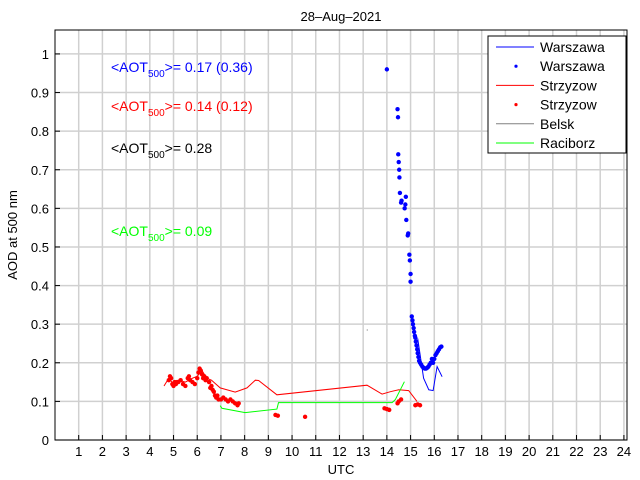 This screenshot has height=480, width=640. What do you see at coordinates (434, 451) in the screenshot?
I see `x-tick-label: 16` at bounding box center [434, 451].